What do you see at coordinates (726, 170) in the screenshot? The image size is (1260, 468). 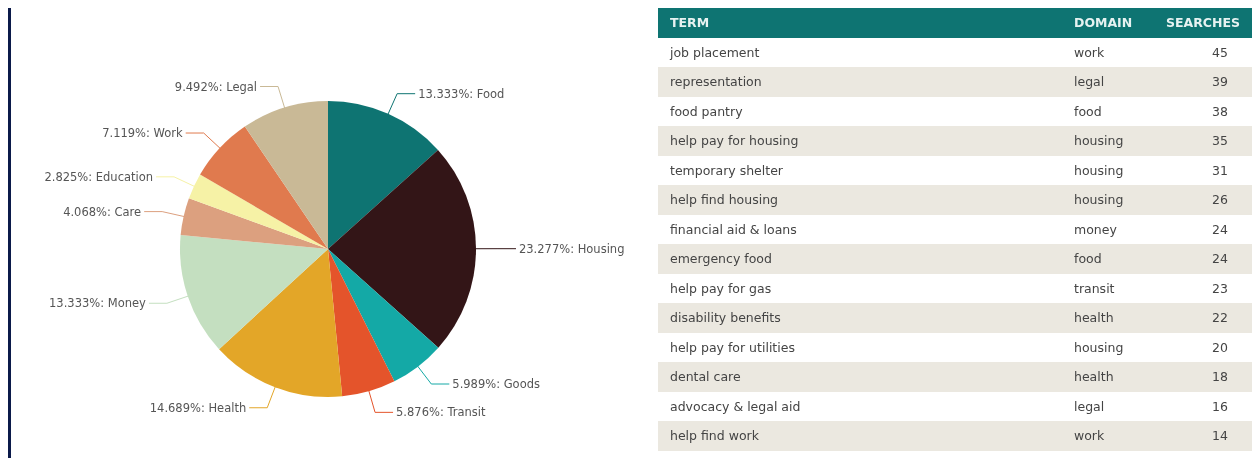 I see `category-label: temporary shelter` at bounding box center [726, 170].